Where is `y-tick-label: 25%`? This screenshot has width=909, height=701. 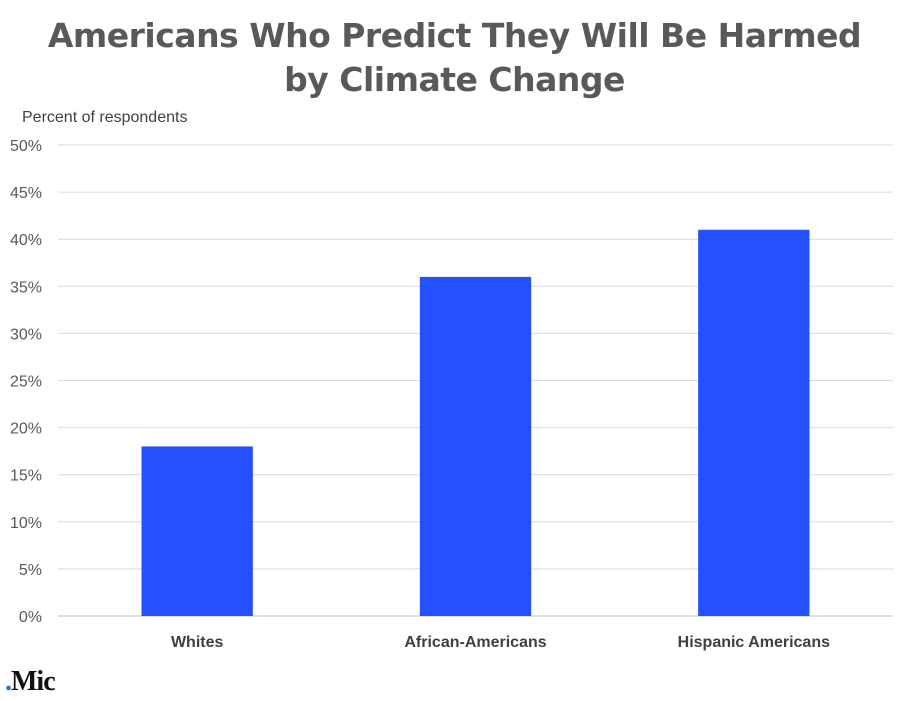 y-tick-label: 25% is located at coordinates (26, 382).